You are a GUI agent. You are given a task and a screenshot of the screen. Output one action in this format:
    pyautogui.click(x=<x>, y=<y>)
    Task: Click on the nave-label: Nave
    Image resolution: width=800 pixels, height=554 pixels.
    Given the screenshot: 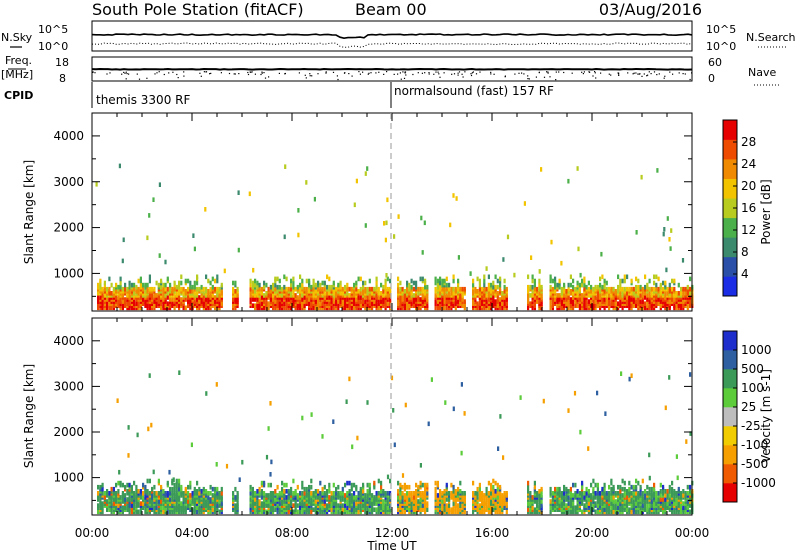 What is the action you would take?
    pyautogui.click(x=762, y=72)
    